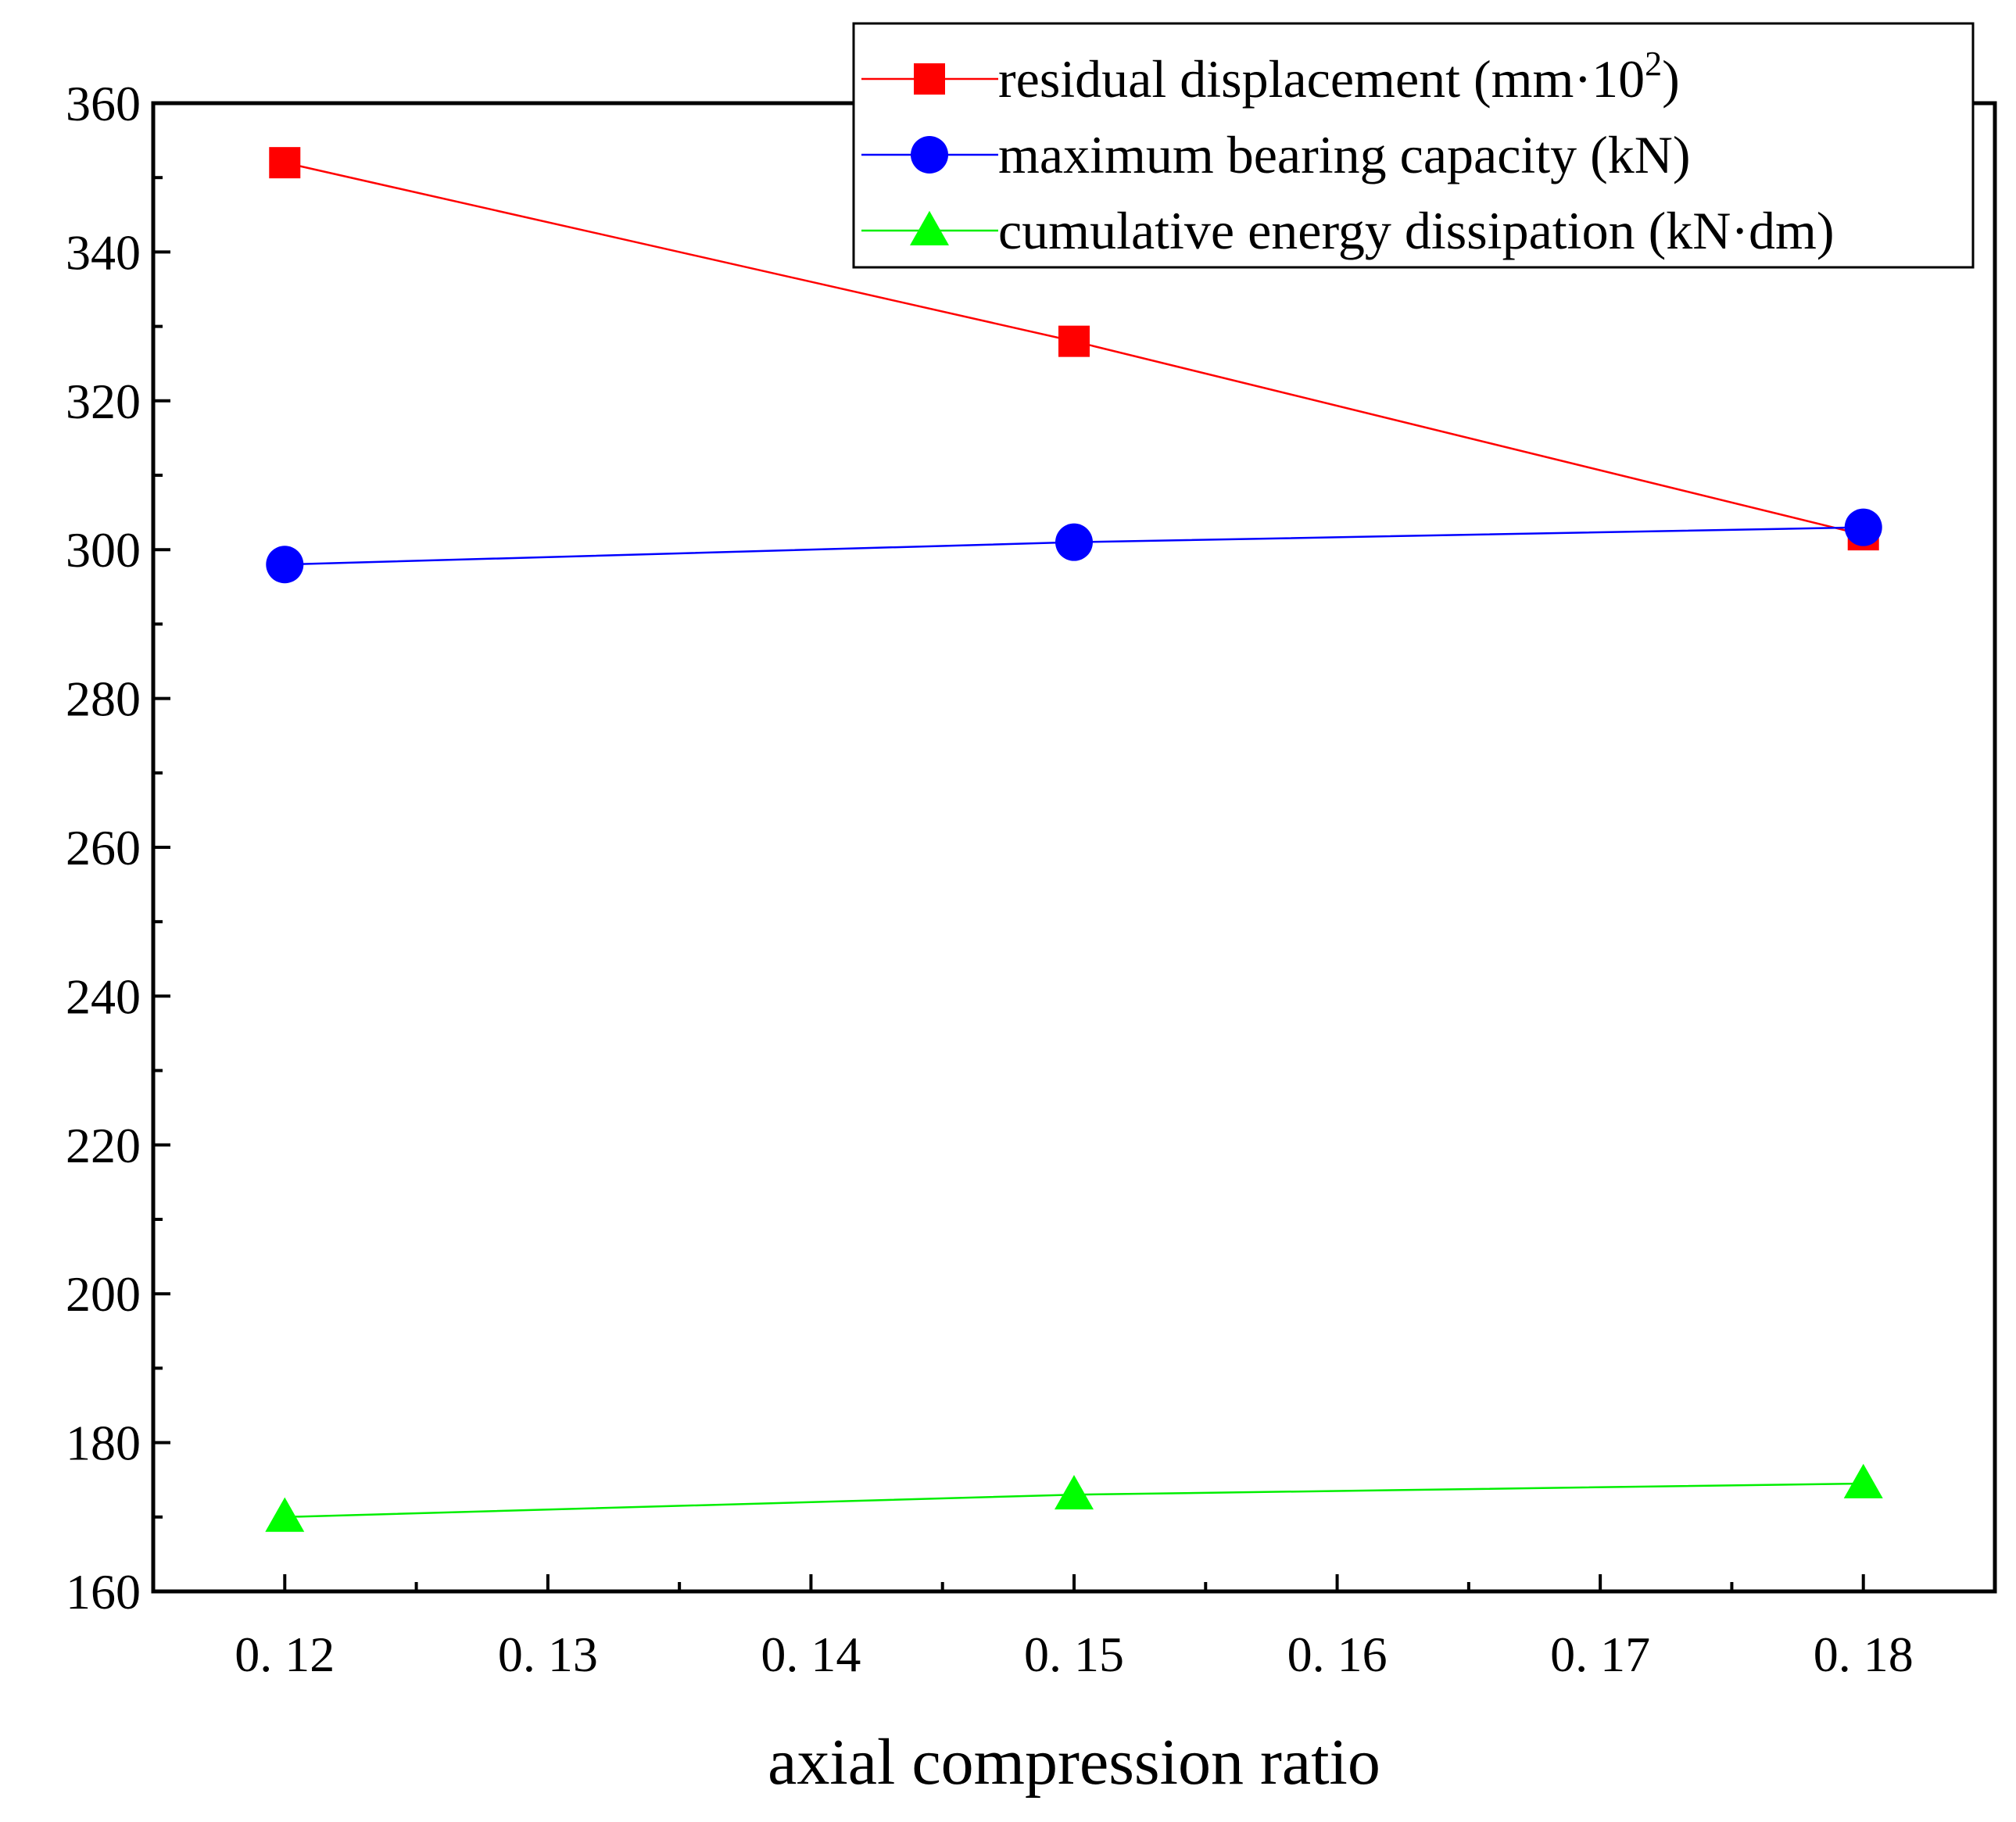  I want to click on legend-label-text: maximum bearing capacity (kN), so click(1344, 154).